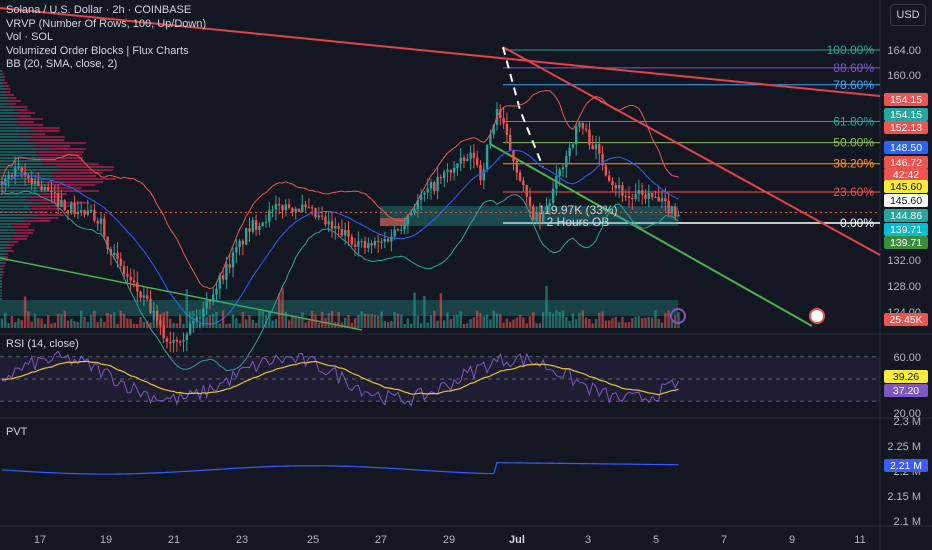 This screenshot has height=550, width=932. Describe the element at coordinates (62, 64) in the screenshot. I see `indicator-bollinger: BB (20, SMA, close, 2)` at that location.